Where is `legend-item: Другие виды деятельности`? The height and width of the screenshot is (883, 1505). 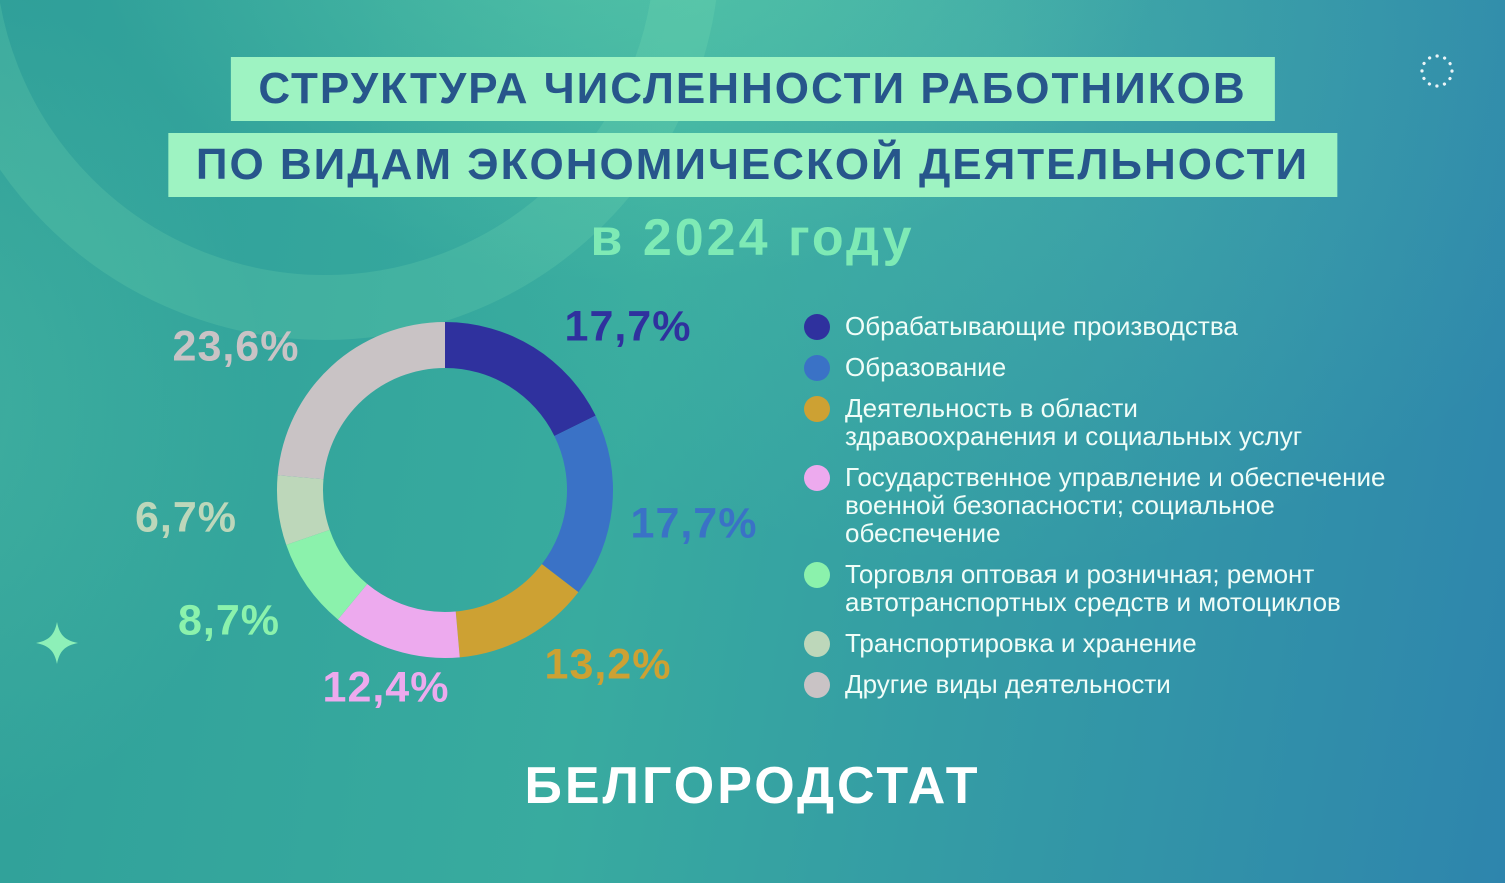
legend-item: Другие виды деятельности is located at coordinates (1140, 684).